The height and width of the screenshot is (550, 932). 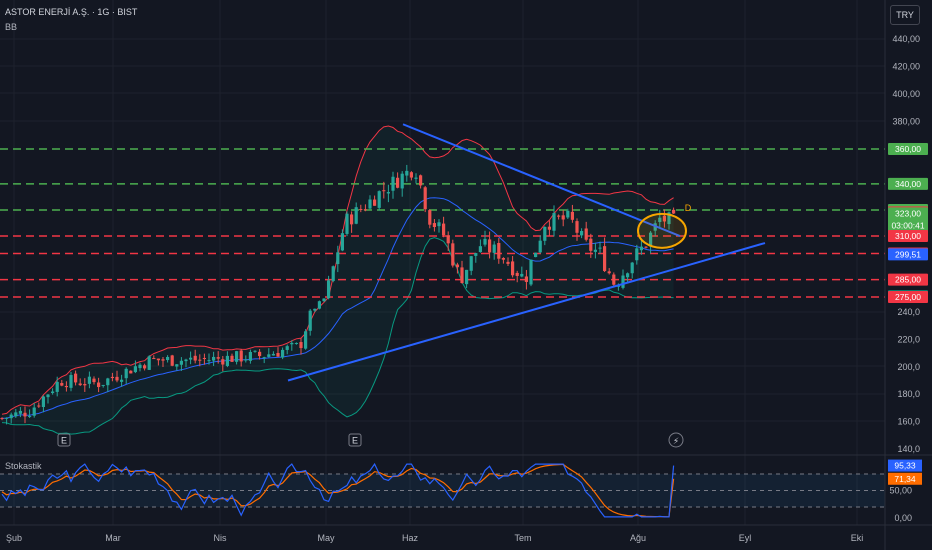 I want to click on highlight-circle, so click(x=662, y=230).